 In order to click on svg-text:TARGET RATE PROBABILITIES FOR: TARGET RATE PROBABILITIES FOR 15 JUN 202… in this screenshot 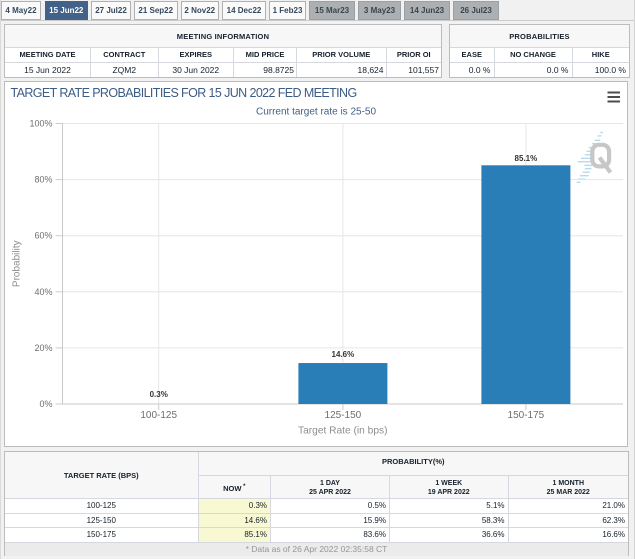, I will do `click(184, 93)`.